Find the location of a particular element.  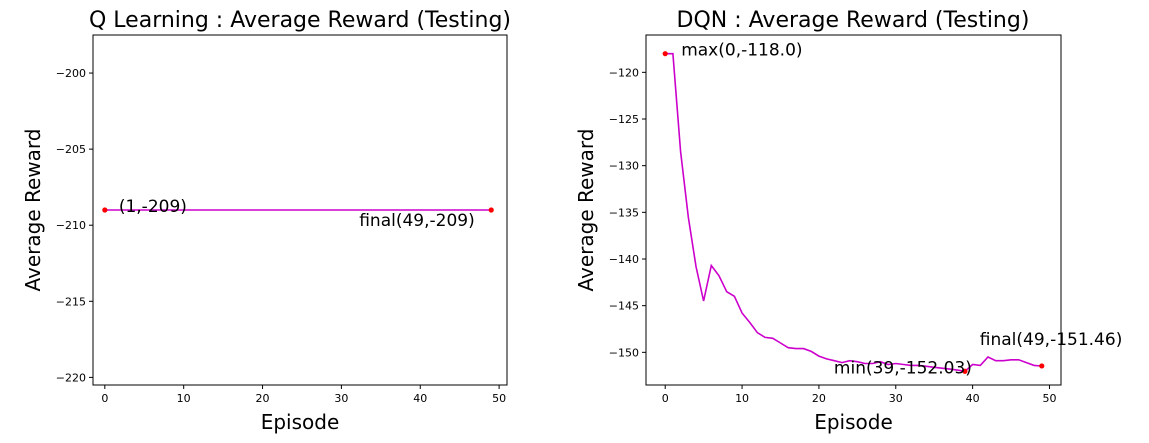

y-tick-label: −145 is located at coordinates (624, 306).